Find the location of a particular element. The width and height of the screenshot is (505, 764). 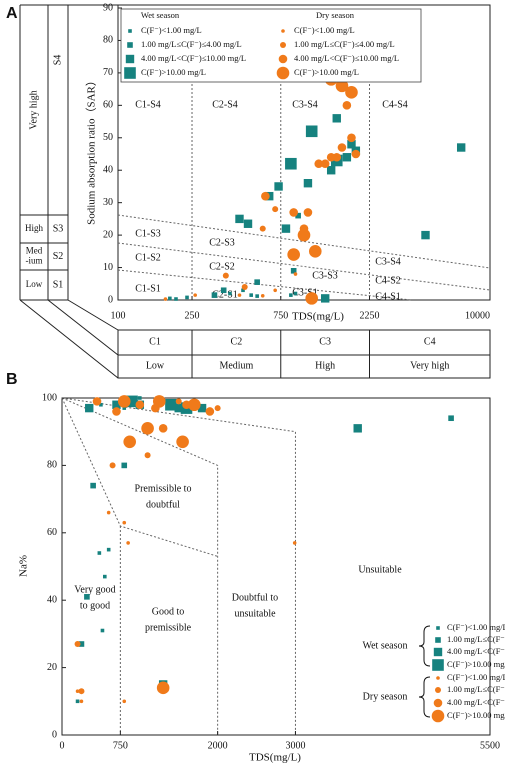

x-tick-label: 5500 is located at coordinates (490, 745).